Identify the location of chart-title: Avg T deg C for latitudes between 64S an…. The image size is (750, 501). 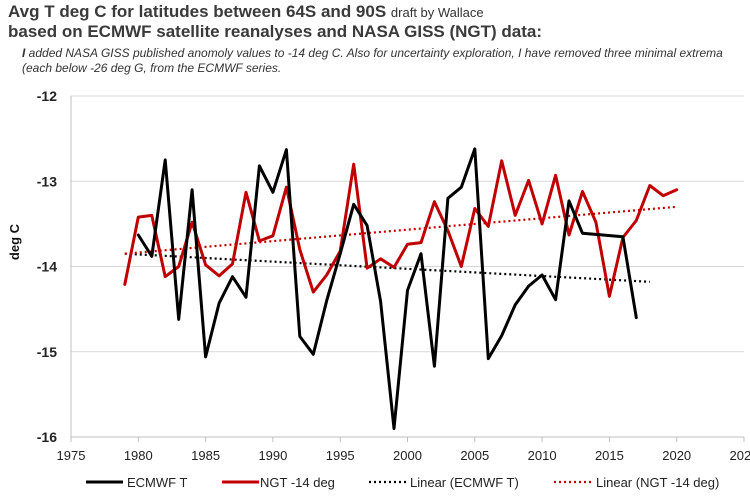
(246, 12).